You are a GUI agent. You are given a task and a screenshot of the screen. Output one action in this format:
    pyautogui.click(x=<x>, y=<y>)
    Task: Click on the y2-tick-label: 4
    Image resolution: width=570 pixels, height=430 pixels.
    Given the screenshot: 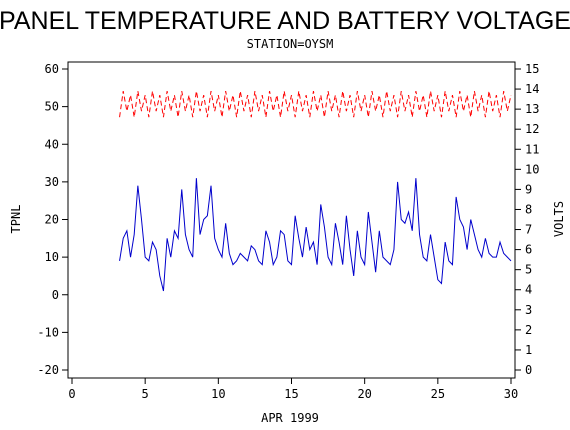 What is the action you would take?
    pyautogui.click(x=528, y=290)
    